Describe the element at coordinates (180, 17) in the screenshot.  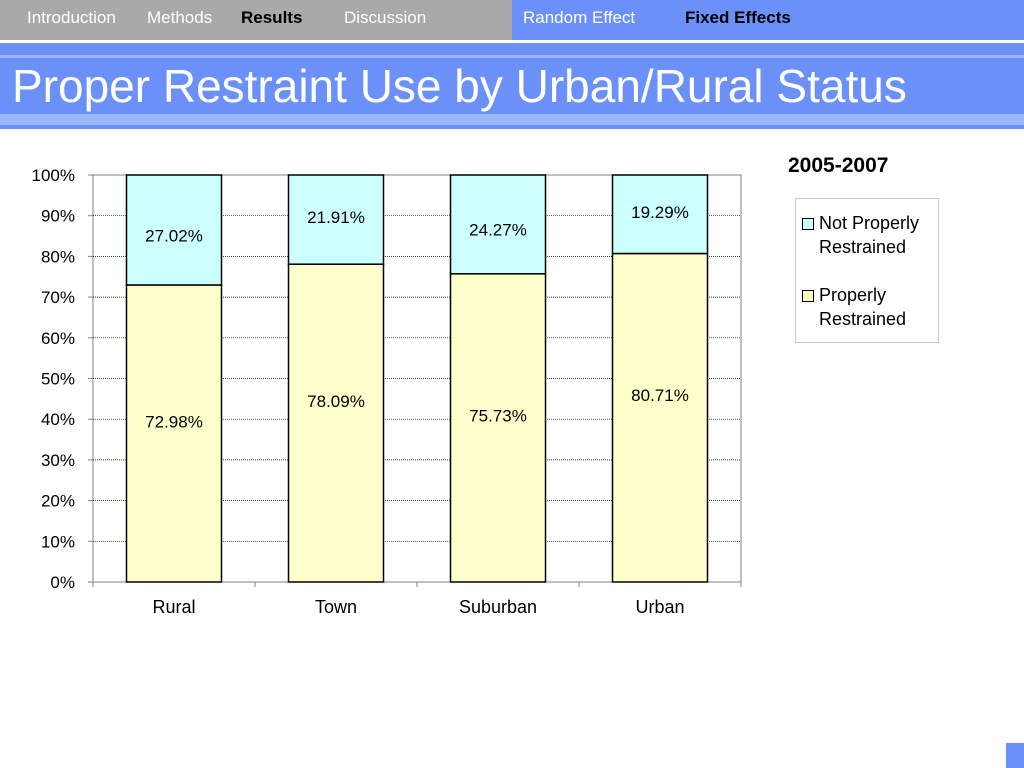
I see `nav-methods: Methods` at that location.